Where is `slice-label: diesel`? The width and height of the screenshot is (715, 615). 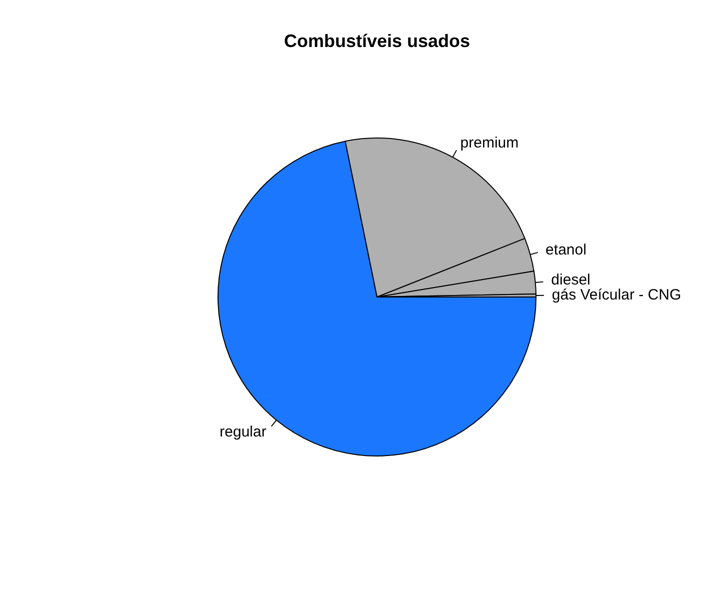 slice-label: diesel is located at coordinates (570, 279).